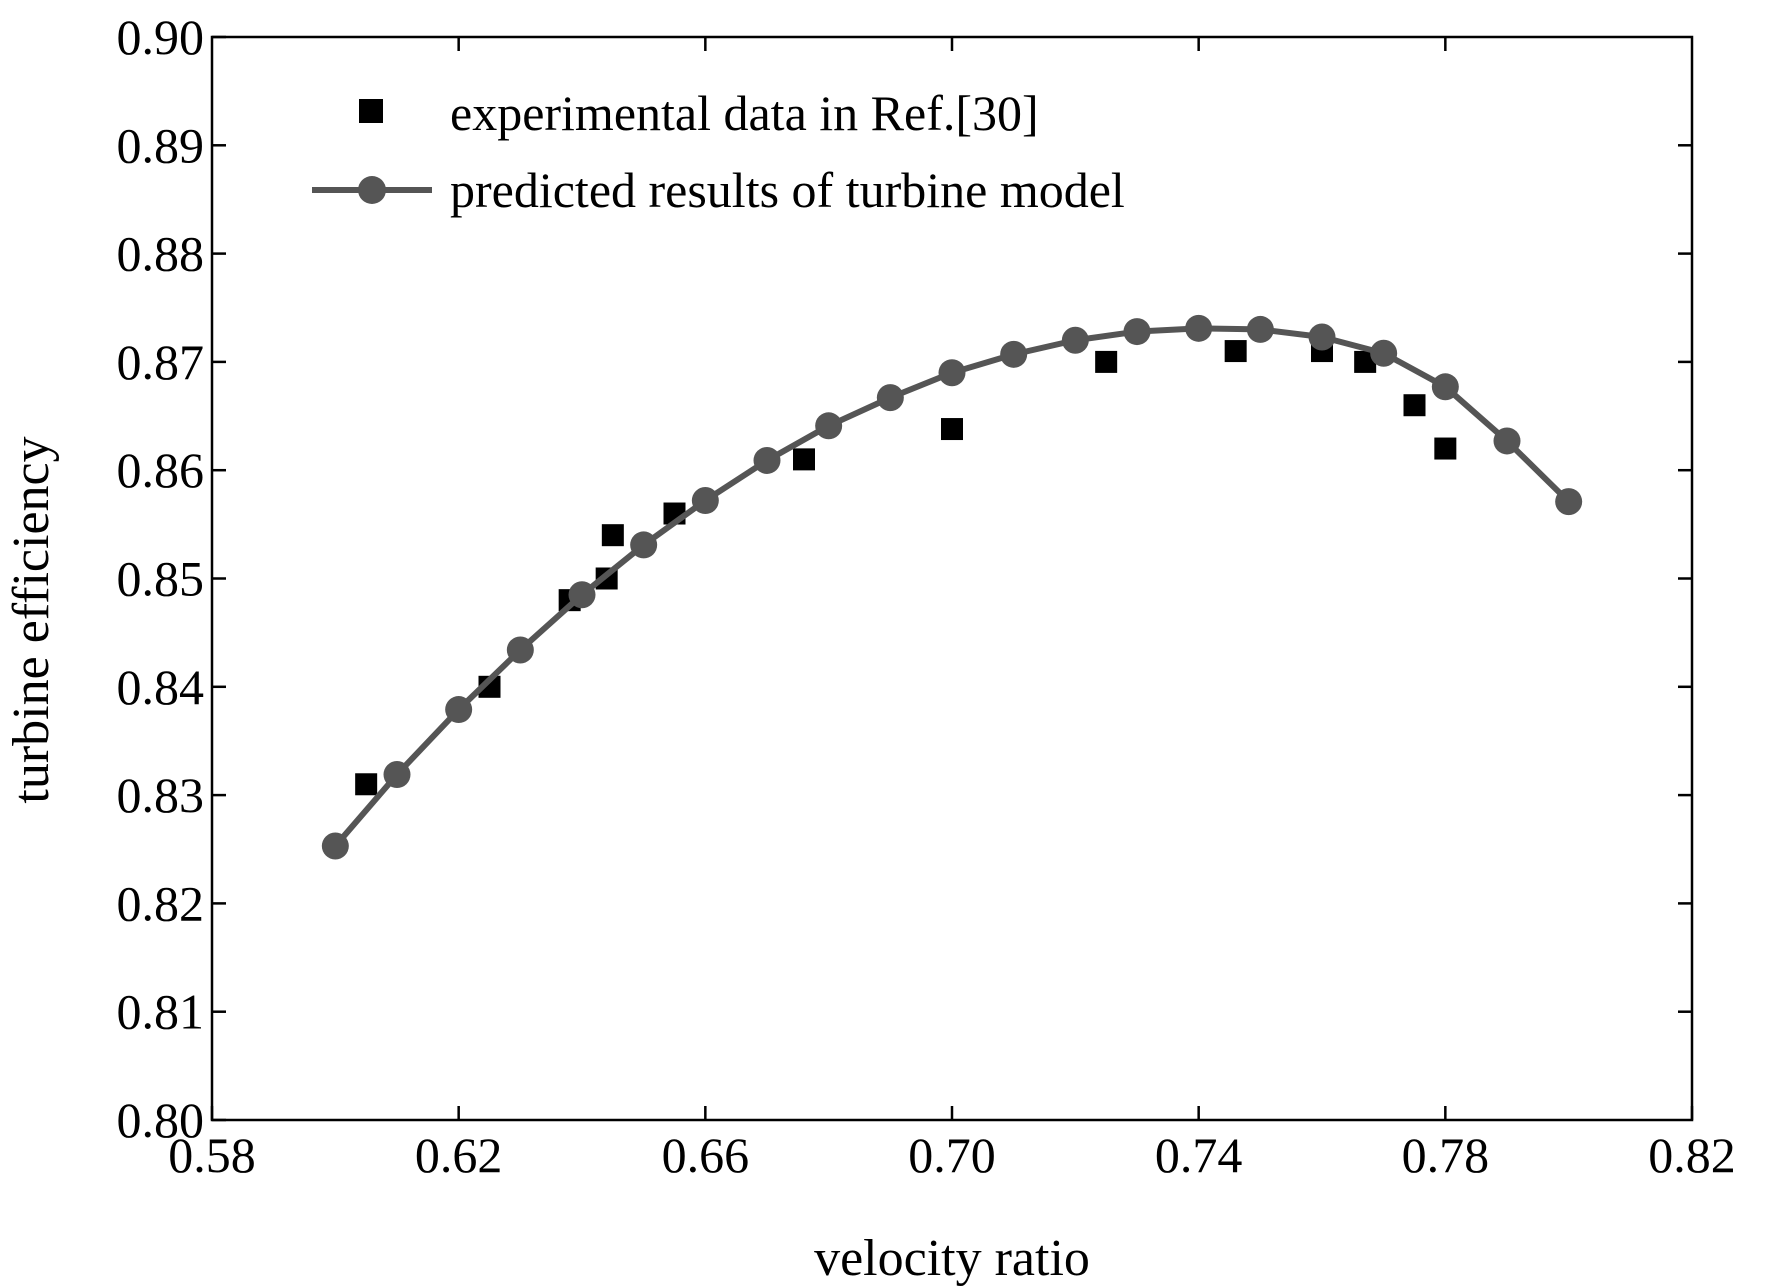  Describe the element at coordinates (161, 254) in the screenshot. I see `y-tick-label: 0.88` at that location.